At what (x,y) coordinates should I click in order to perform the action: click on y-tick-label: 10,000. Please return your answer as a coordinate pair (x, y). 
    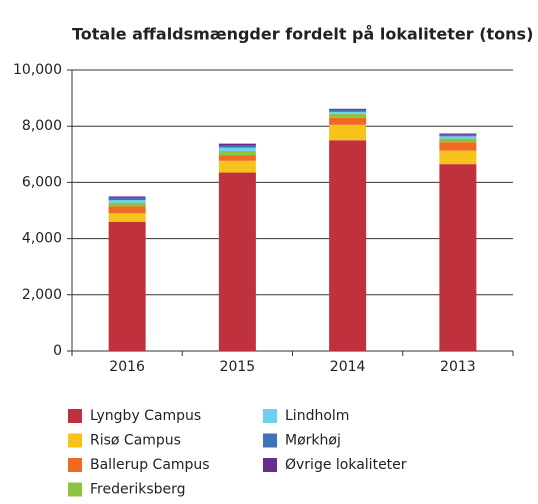
    Looking at the image, I should click on (37, 70).